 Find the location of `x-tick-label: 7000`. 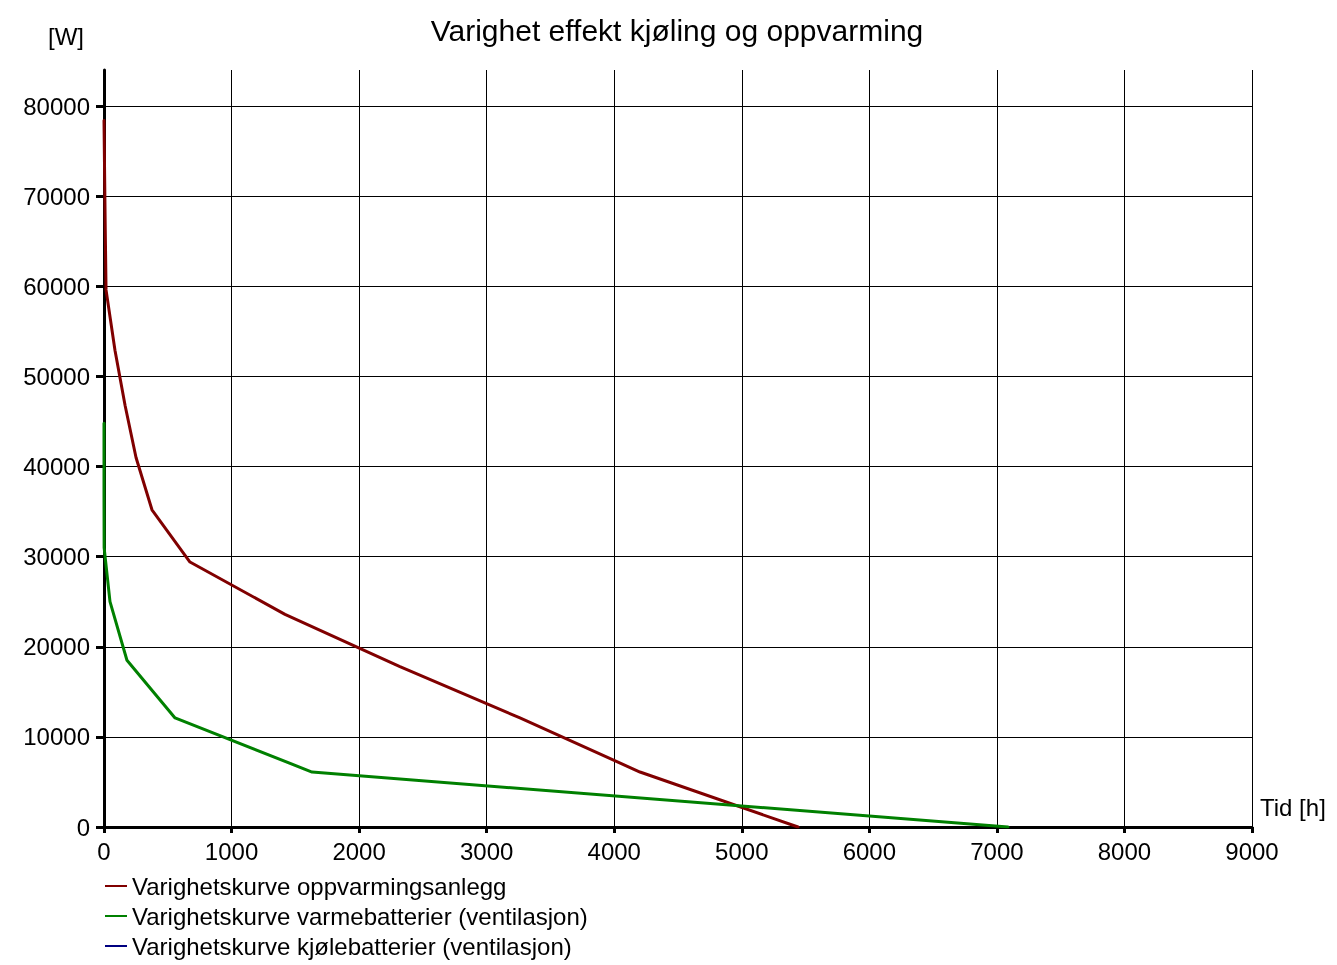

x-tick-label: 7000 is located at coordinates (997, 851).